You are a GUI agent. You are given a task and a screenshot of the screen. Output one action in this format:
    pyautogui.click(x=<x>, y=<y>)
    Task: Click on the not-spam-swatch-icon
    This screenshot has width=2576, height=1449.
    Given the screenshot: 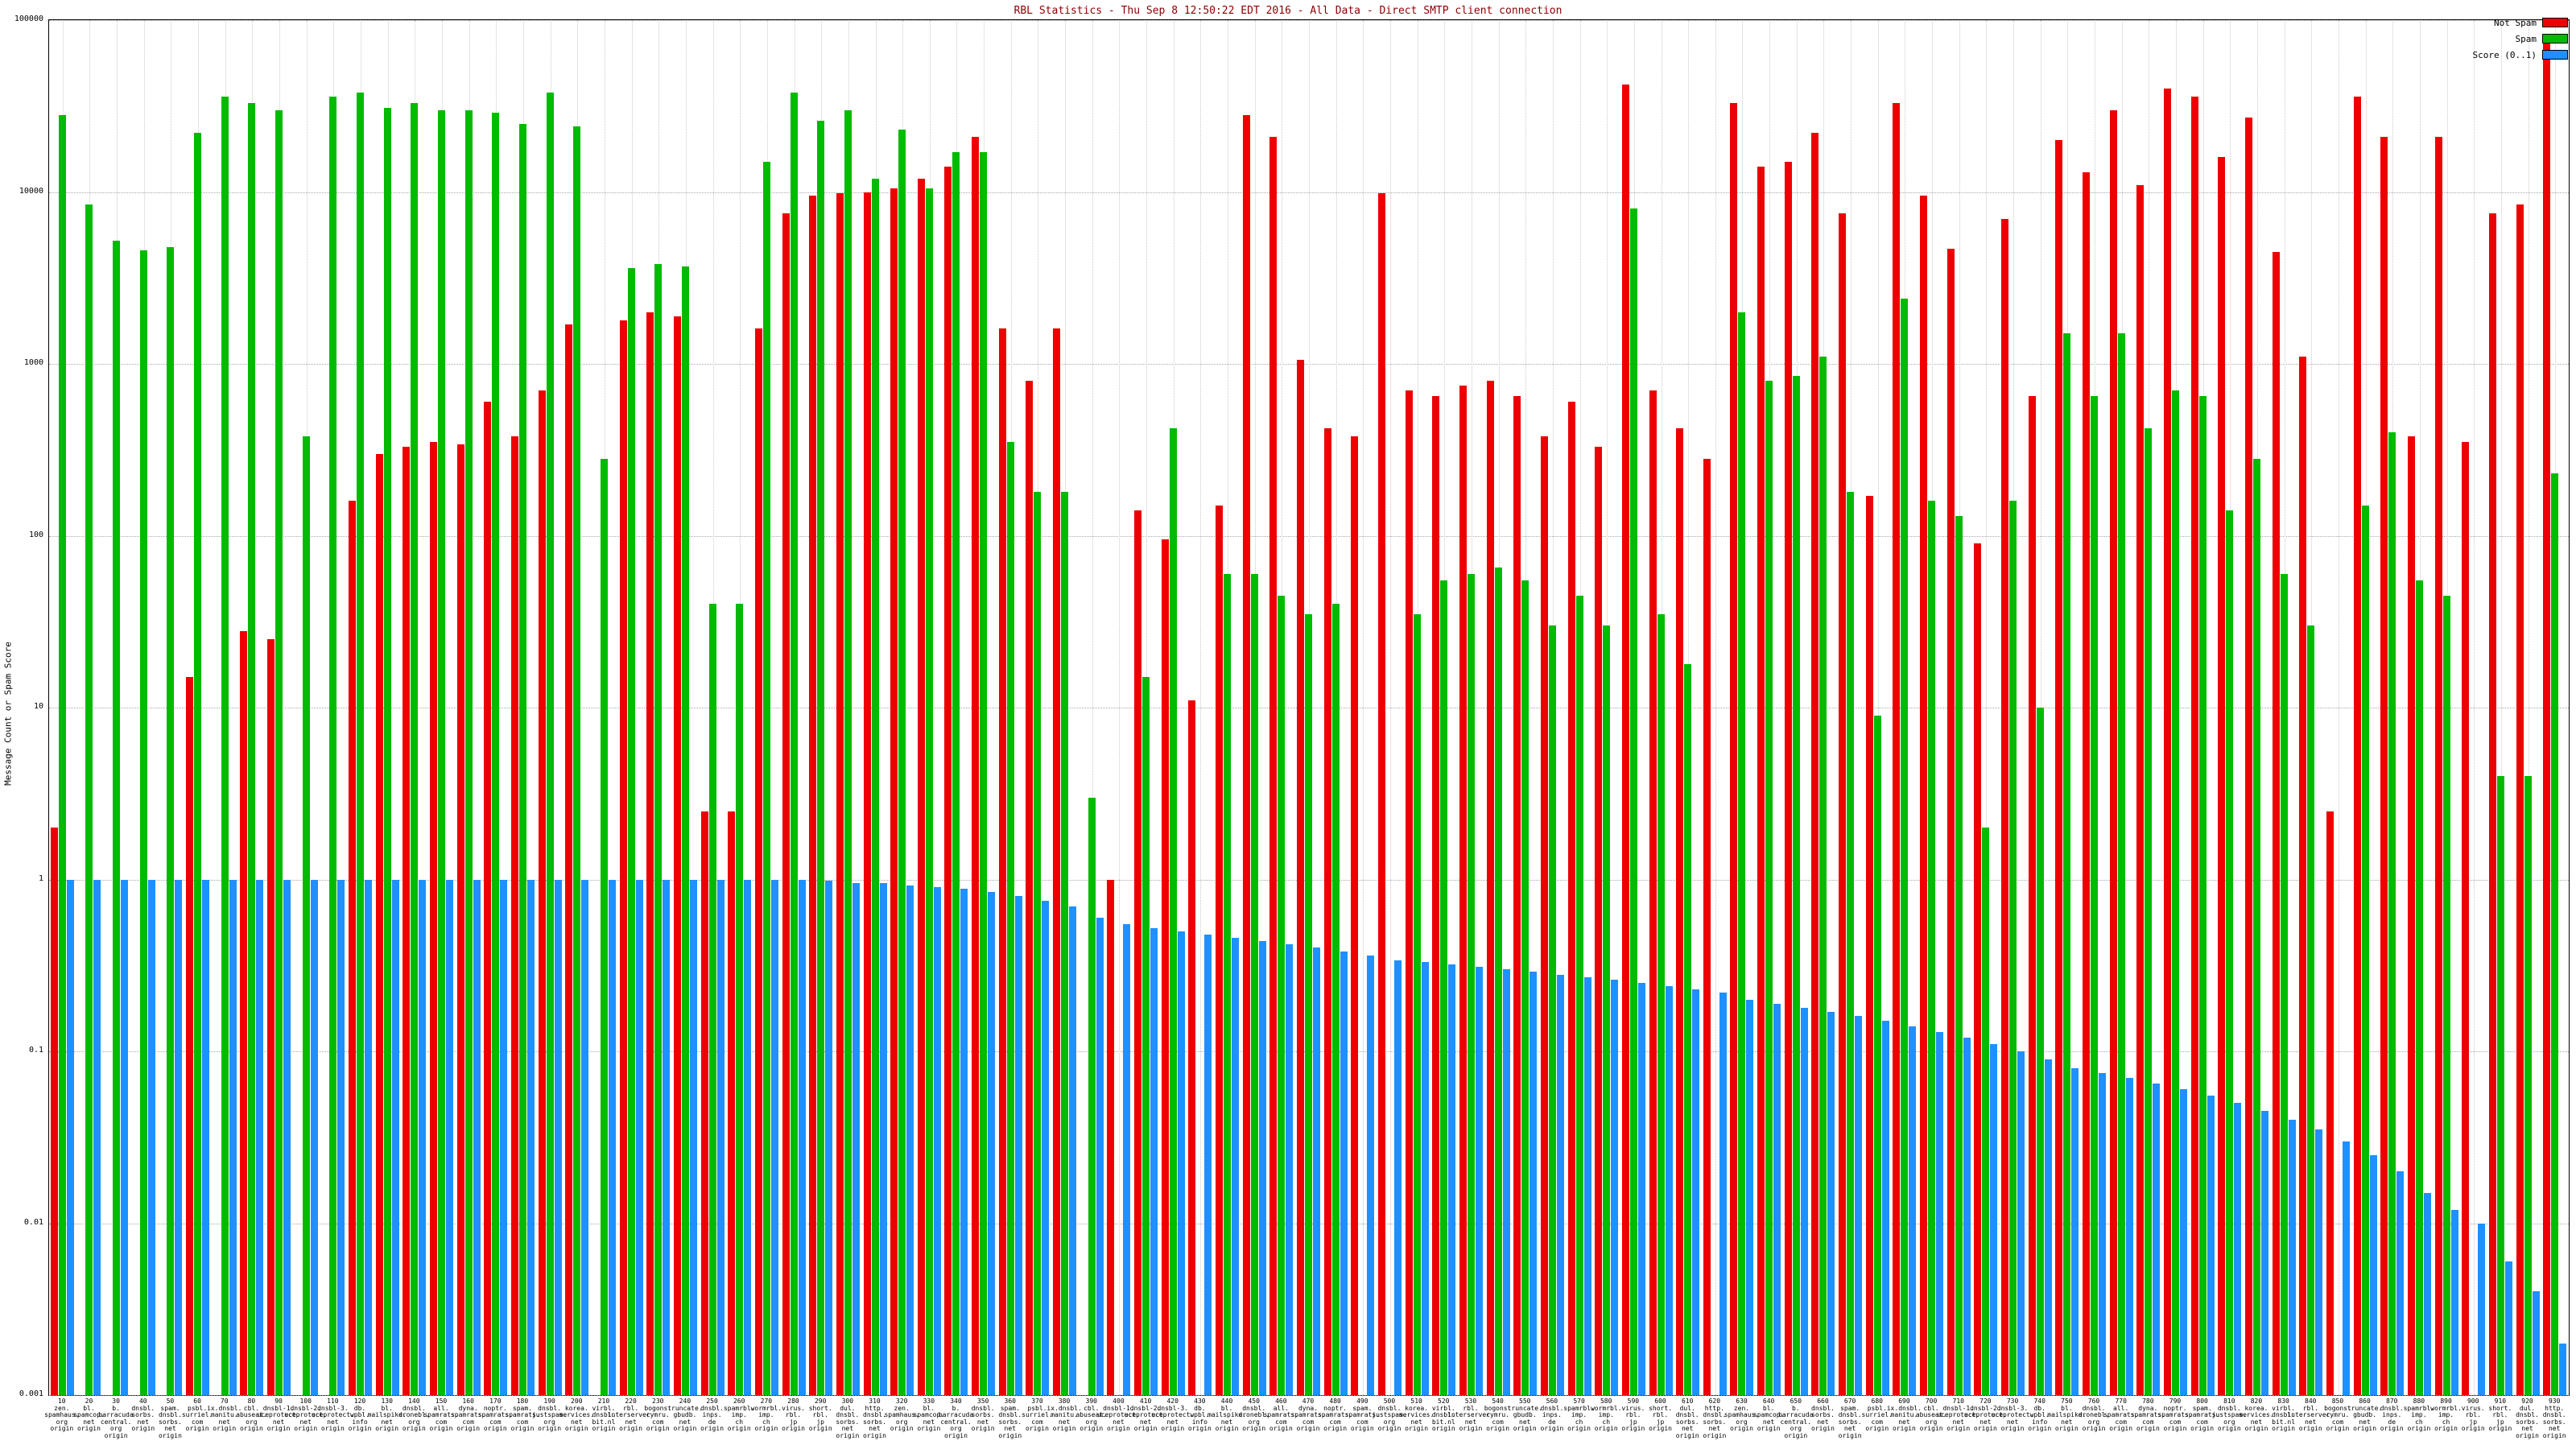 What is the action you would take?
    pyautogui.click(x=2555, y=22)
    